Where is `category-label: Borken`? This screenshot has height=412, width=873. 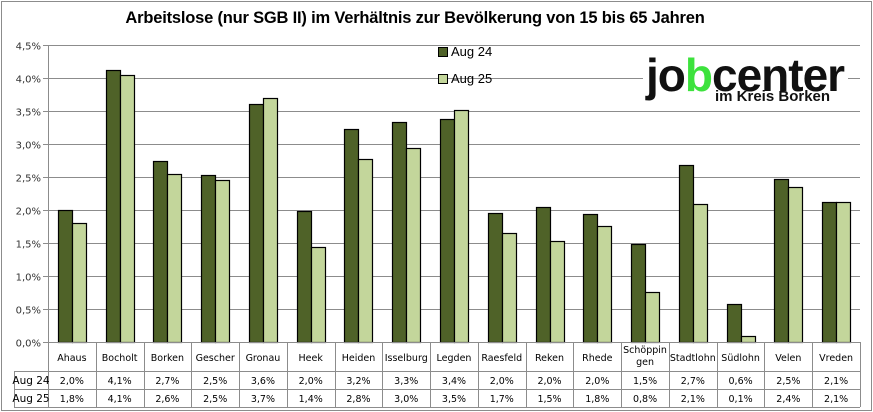 category-label: Borken is located at coordinates (167, 358).